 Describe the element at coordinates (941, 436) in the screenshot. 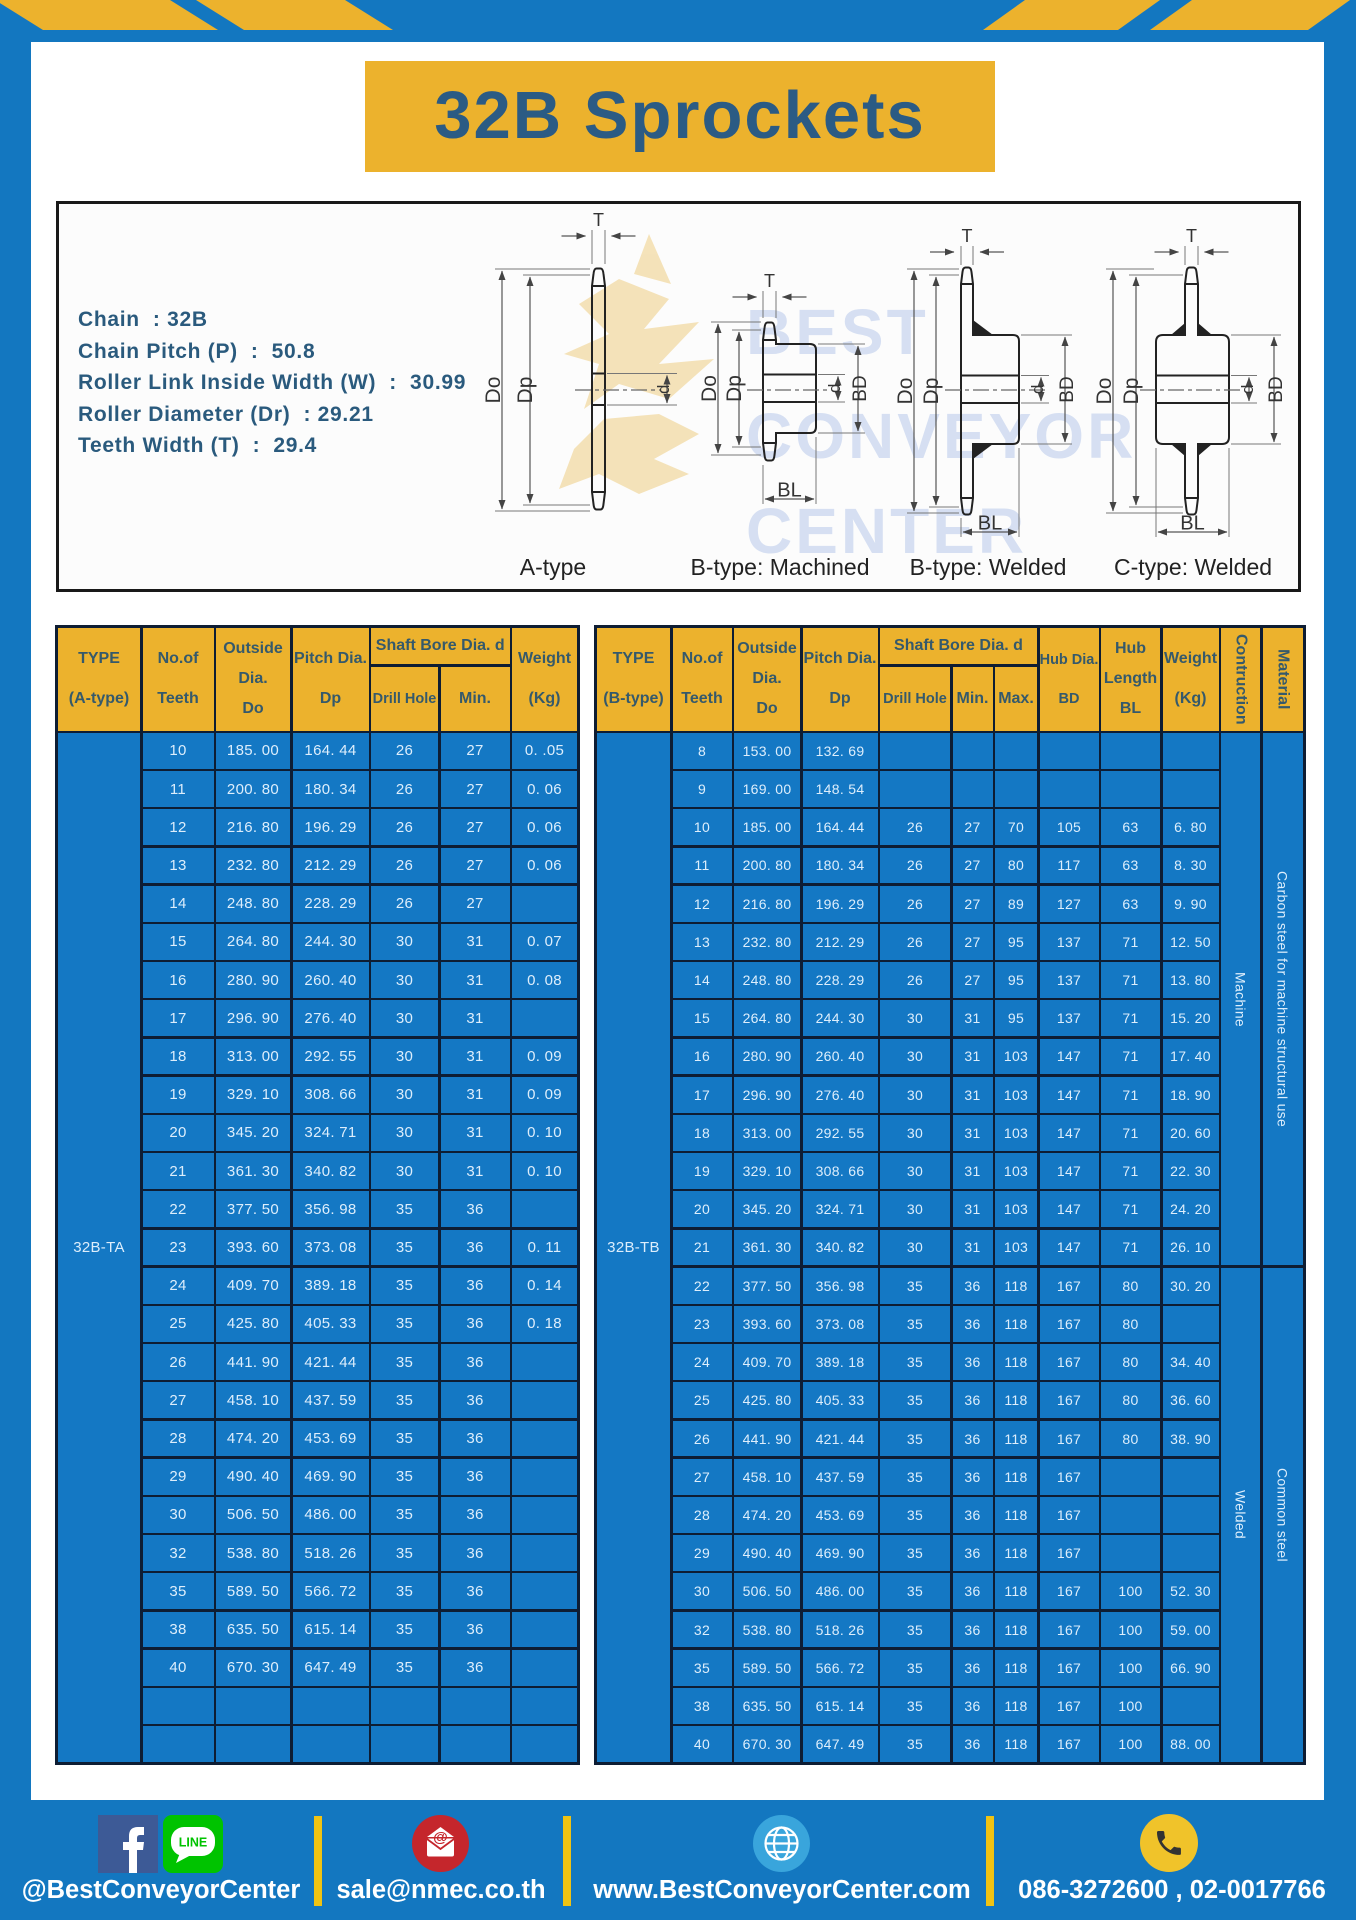

I see `svg-text: CONVEYOR` at that location.